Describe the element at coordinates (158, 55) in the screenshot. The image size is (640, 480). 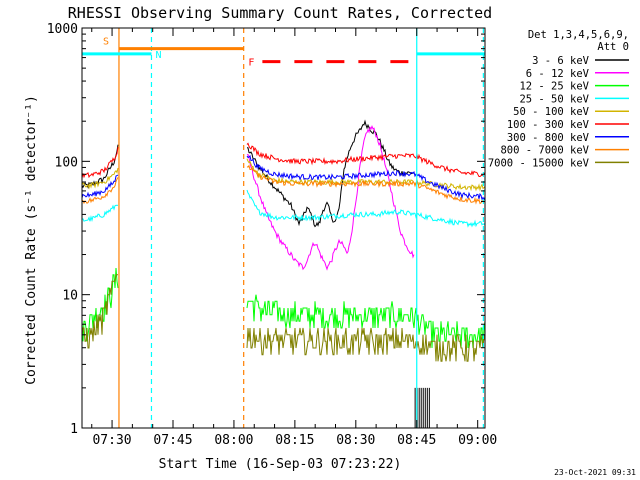
I see `annotation-label-2: N` at that location.